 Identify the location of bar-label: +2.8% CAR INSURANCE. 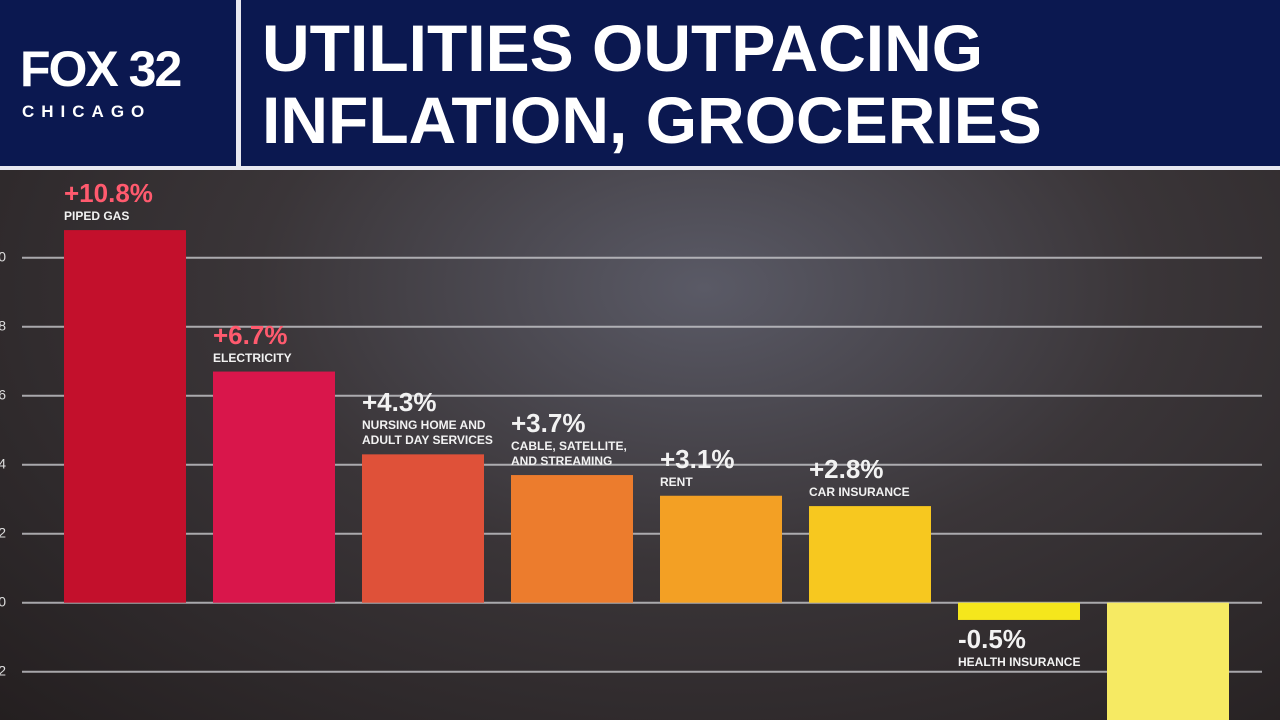
(879, 477).